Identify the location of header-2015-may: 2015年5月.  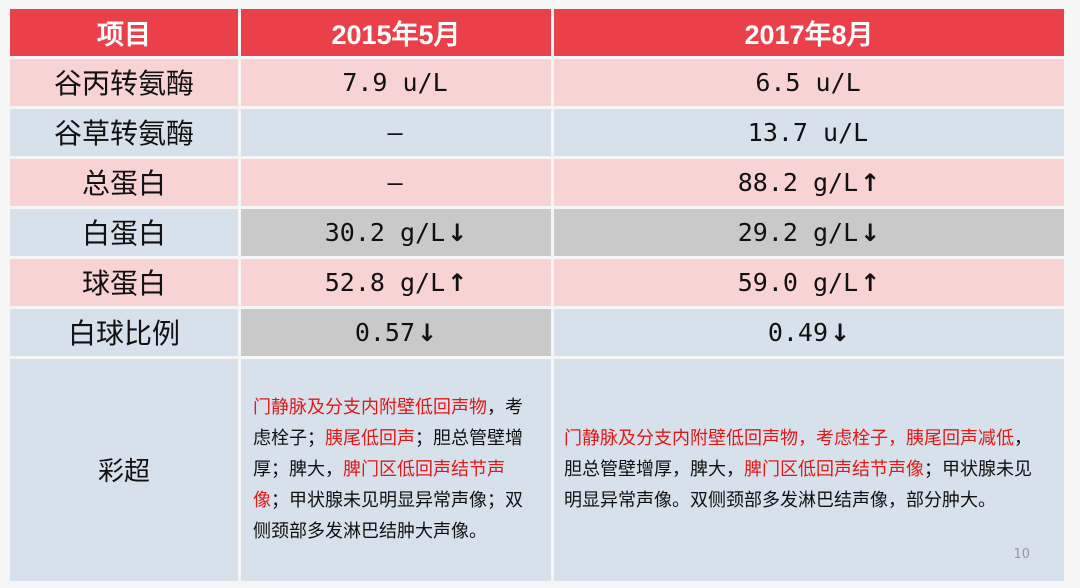
(396, 32).